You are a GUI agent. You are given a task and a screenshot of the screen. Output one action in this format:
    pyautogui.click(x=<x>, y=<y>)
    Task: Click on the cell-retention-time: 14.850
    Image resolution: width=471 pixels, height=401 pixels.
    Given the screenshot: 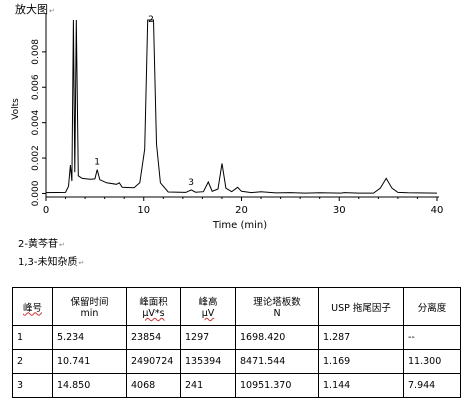 What is the action you would take?
    pyautogui.click(x=89, y=385)
    